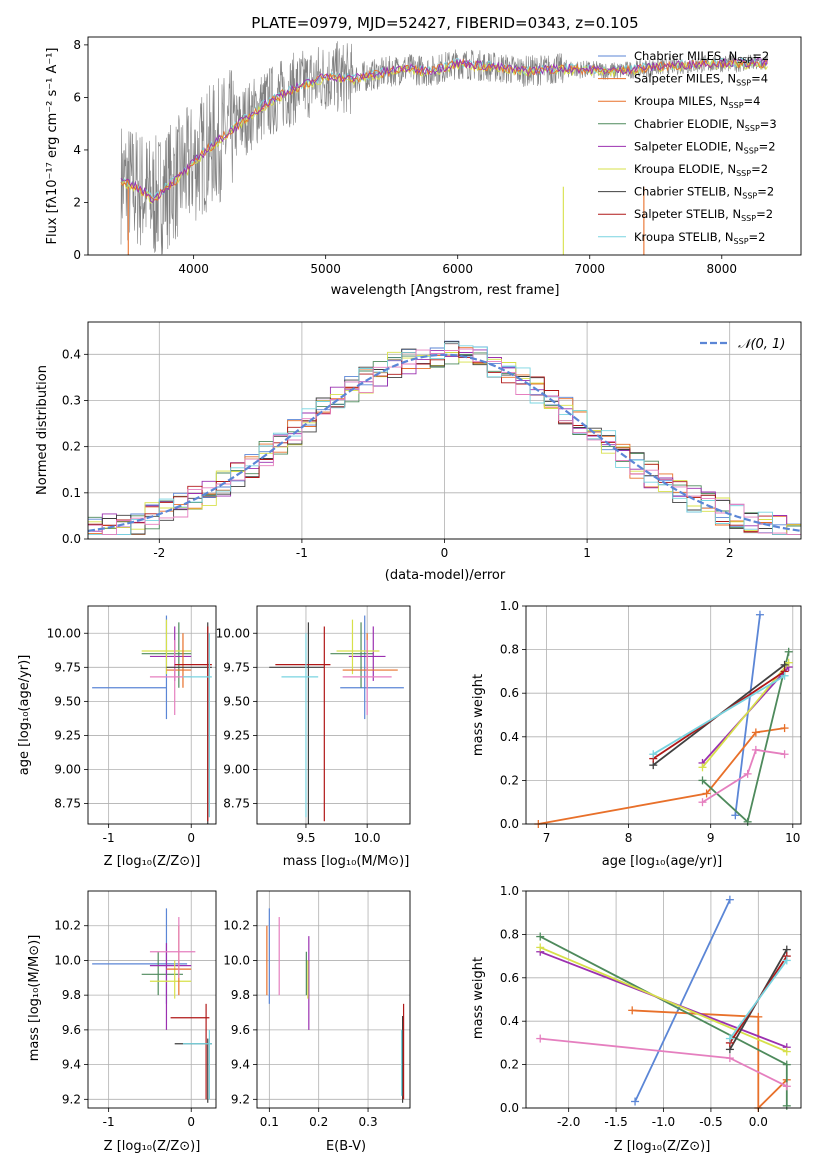 The height and width of the screenshot is (1170, 819). What do you see at coordinates (42, 430) in the screenshot?
I see `histogram-ylabel: Normed distribution` at bounding box center [42, 430].